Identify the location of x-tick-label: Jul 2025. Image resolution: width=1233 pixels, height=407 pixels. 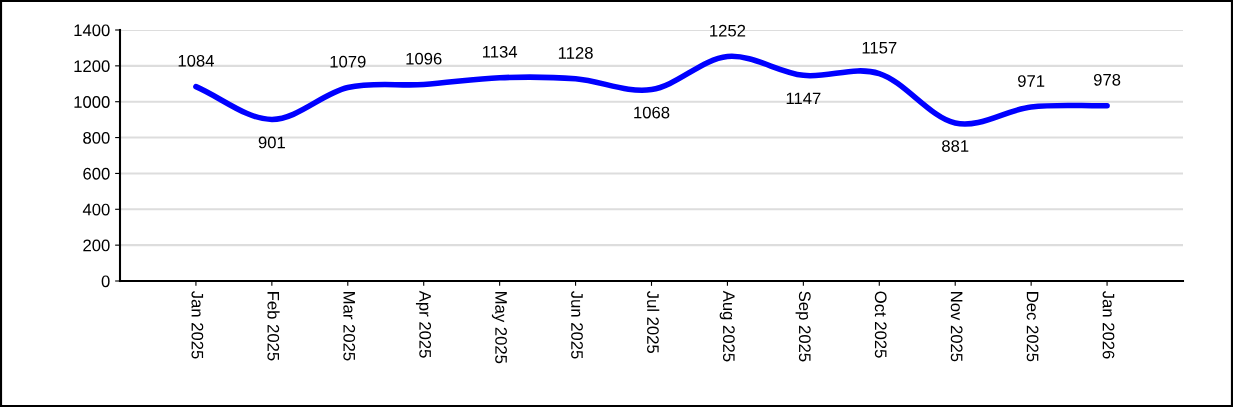
(653, 322).